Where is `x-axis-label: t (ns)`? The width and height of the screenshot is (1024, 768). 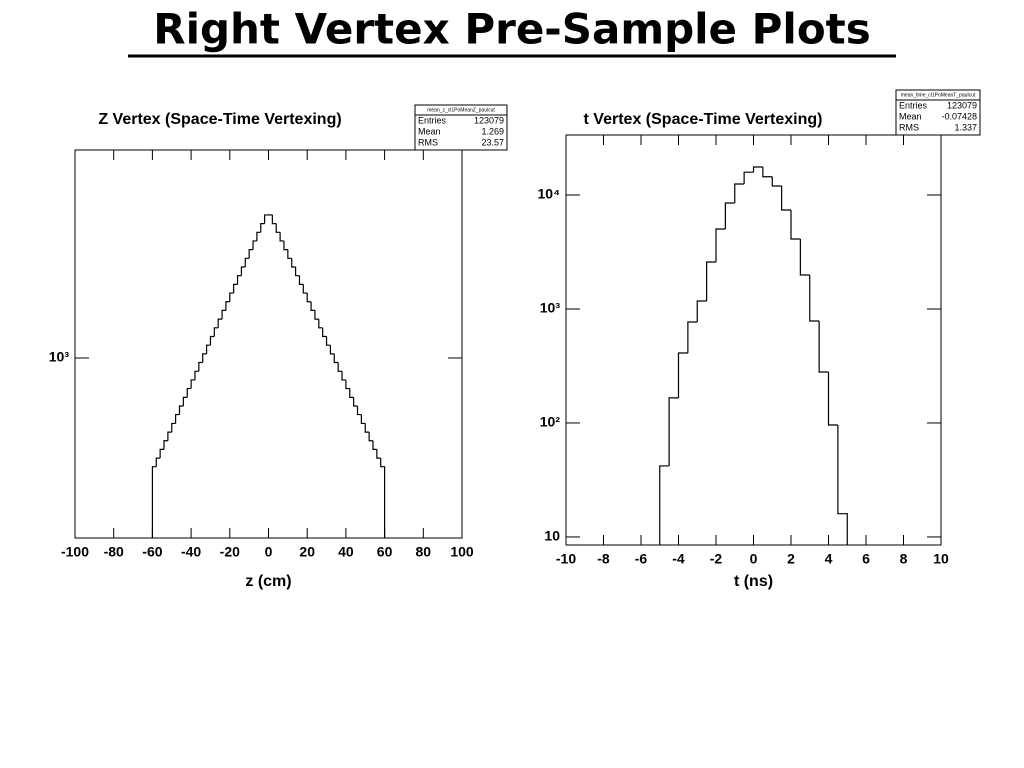 x-axis-label: t (ns) is located at coordinates (753, 581).